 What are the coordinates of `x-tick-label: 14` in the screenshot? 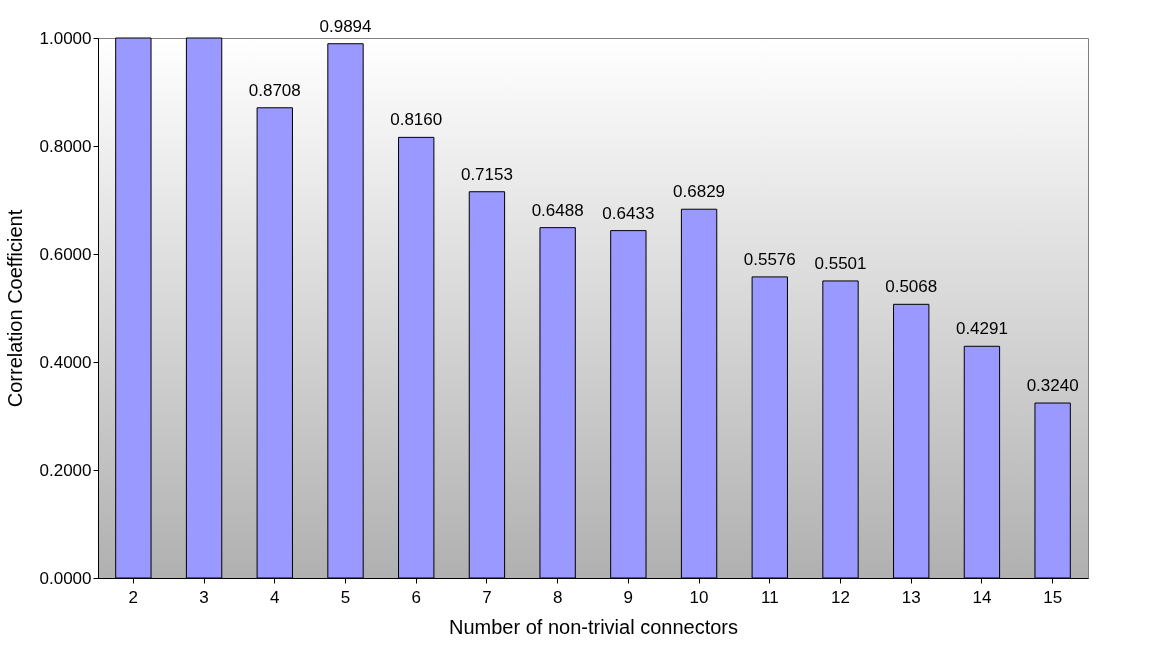 It's located at (982, 597).